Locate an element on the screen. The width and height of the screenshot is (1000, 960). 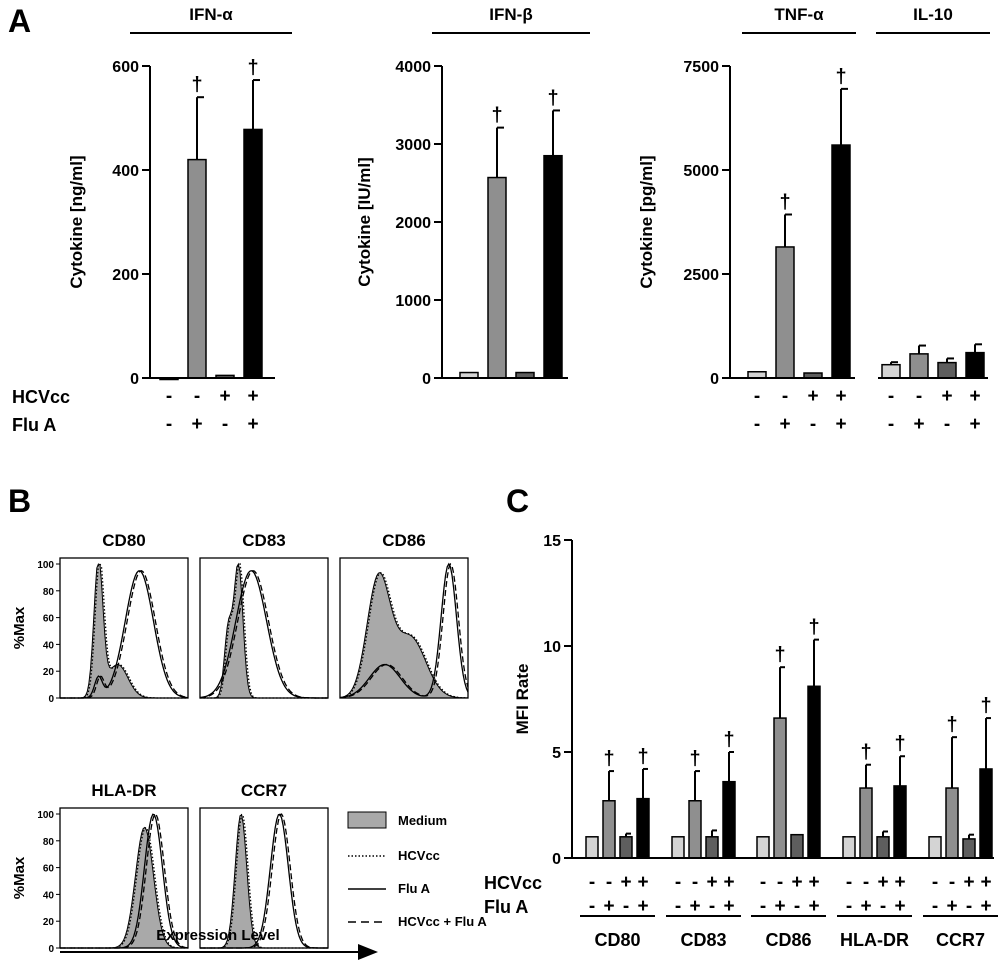
y-tick-label: 80 is located at coordinates (49, 592).